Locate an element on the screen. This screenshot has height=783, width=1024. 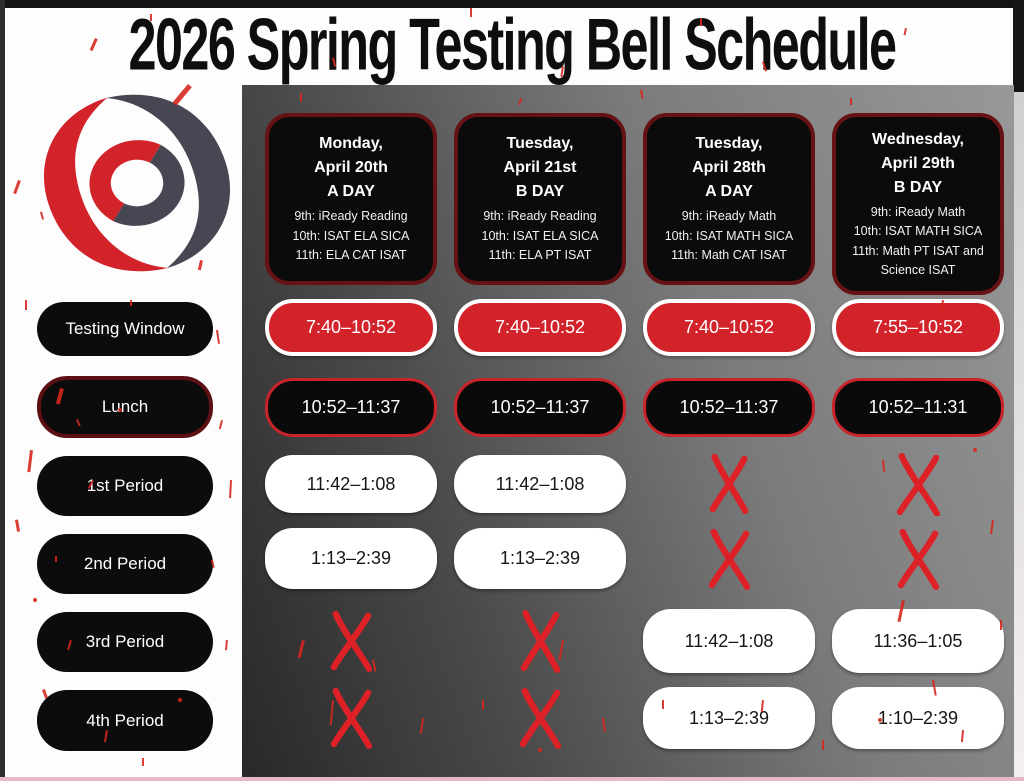
legend-label: 2nd Period is located at coordinates (125, 563).